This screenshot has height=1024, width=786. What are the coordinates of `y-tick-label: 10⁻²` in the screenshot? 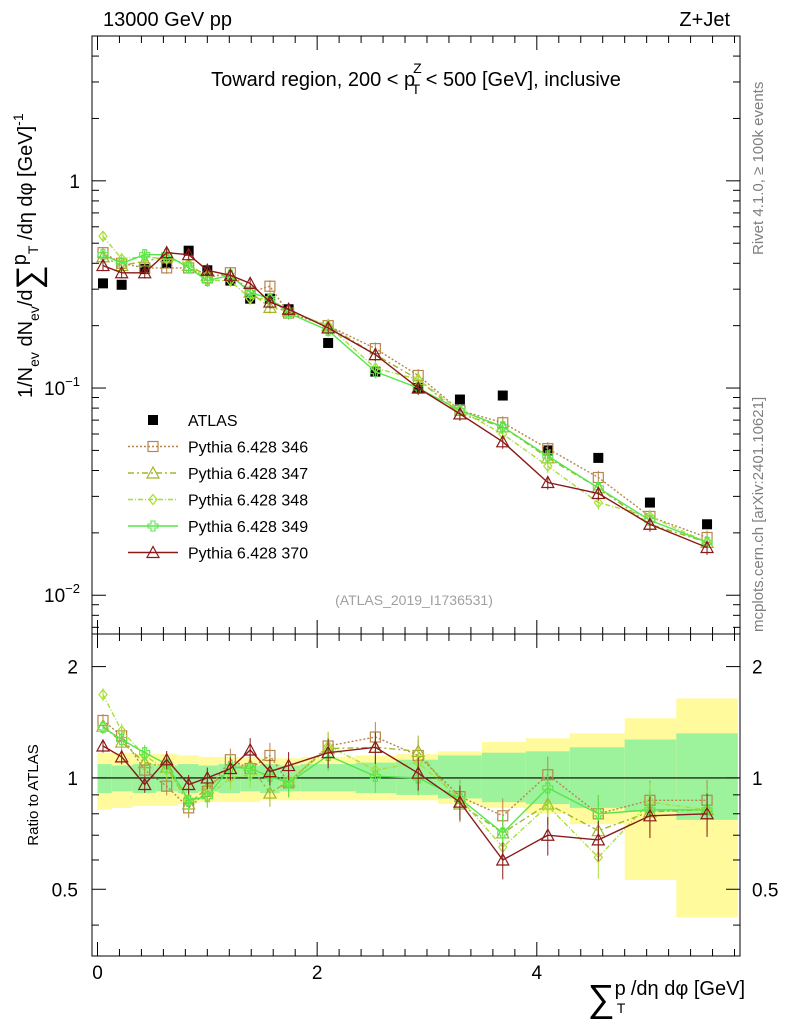 It's located at (62, 594).